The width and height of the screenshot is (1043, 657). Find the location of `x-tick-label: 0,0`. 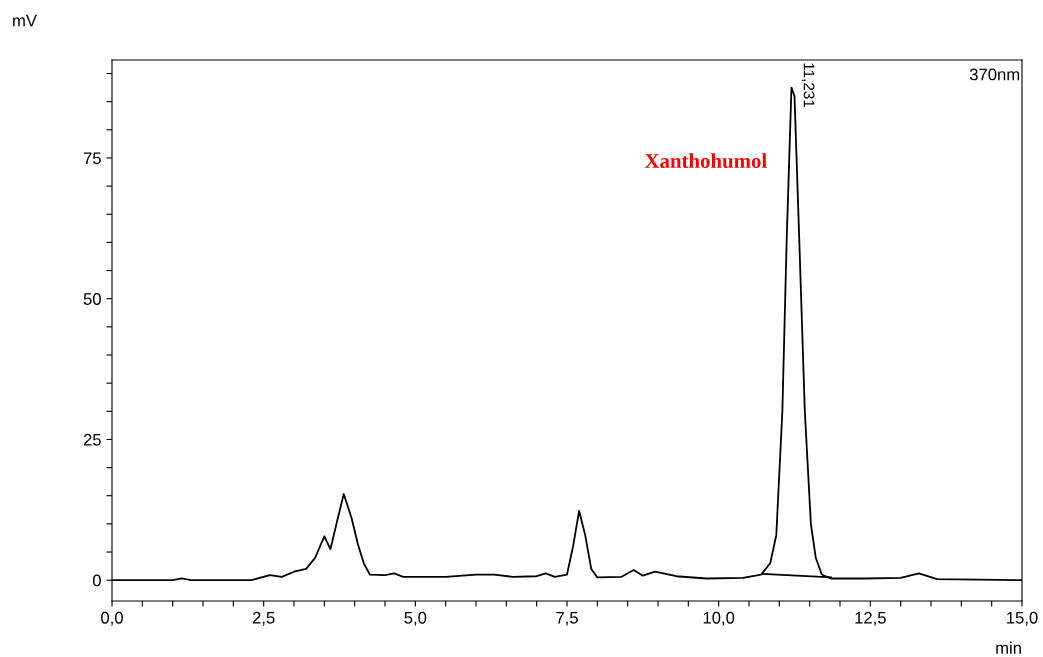

x-tick-label: 0,0 is located at coordinates (112, 618).